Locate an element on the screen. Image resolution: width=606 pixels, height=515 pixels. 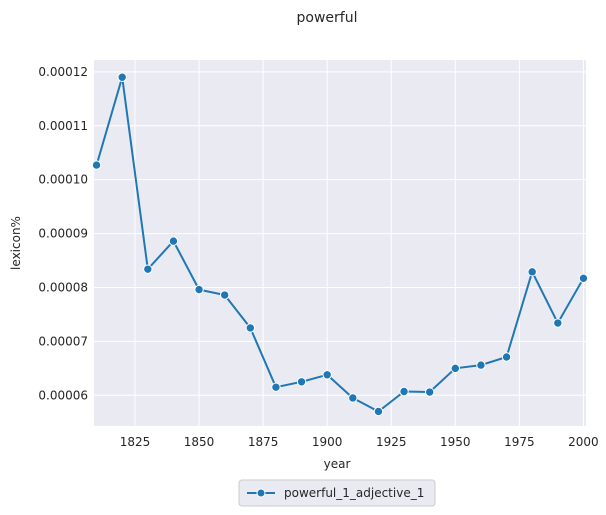
legend-frame is located at coordinates (337, 493).